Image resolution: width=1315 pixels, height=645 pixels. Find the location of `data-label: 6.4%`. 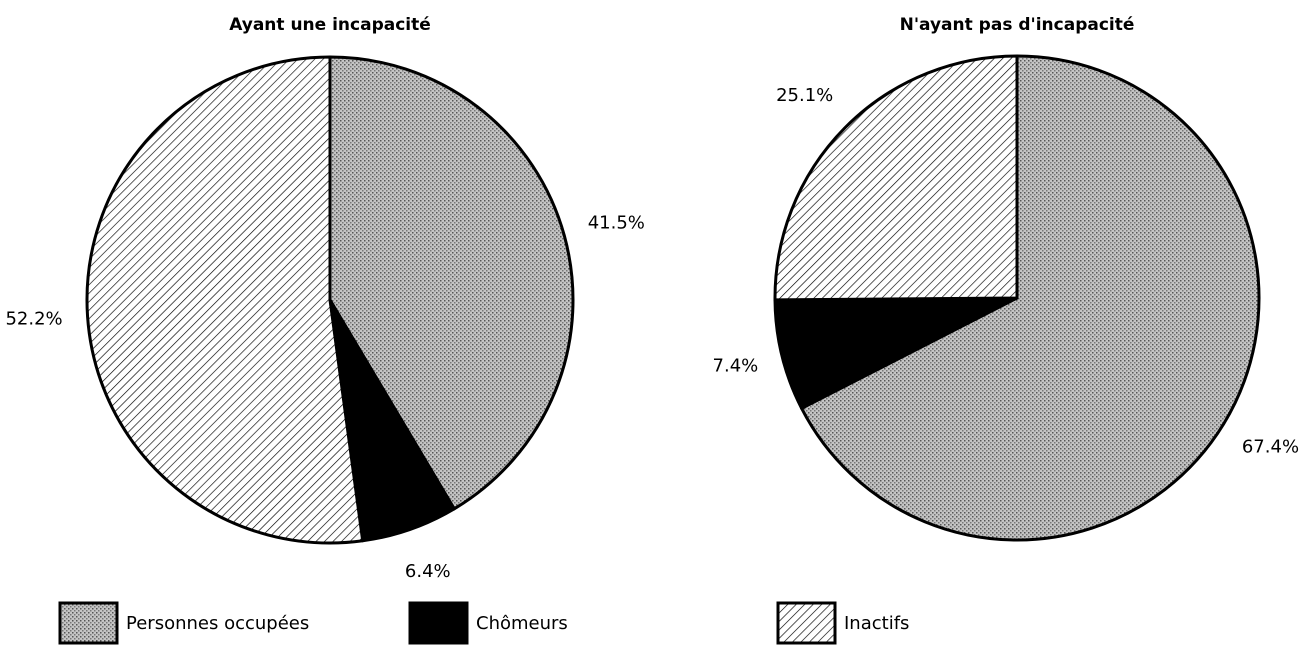

data-label: 6.4% is located at coordinates (428, 571).